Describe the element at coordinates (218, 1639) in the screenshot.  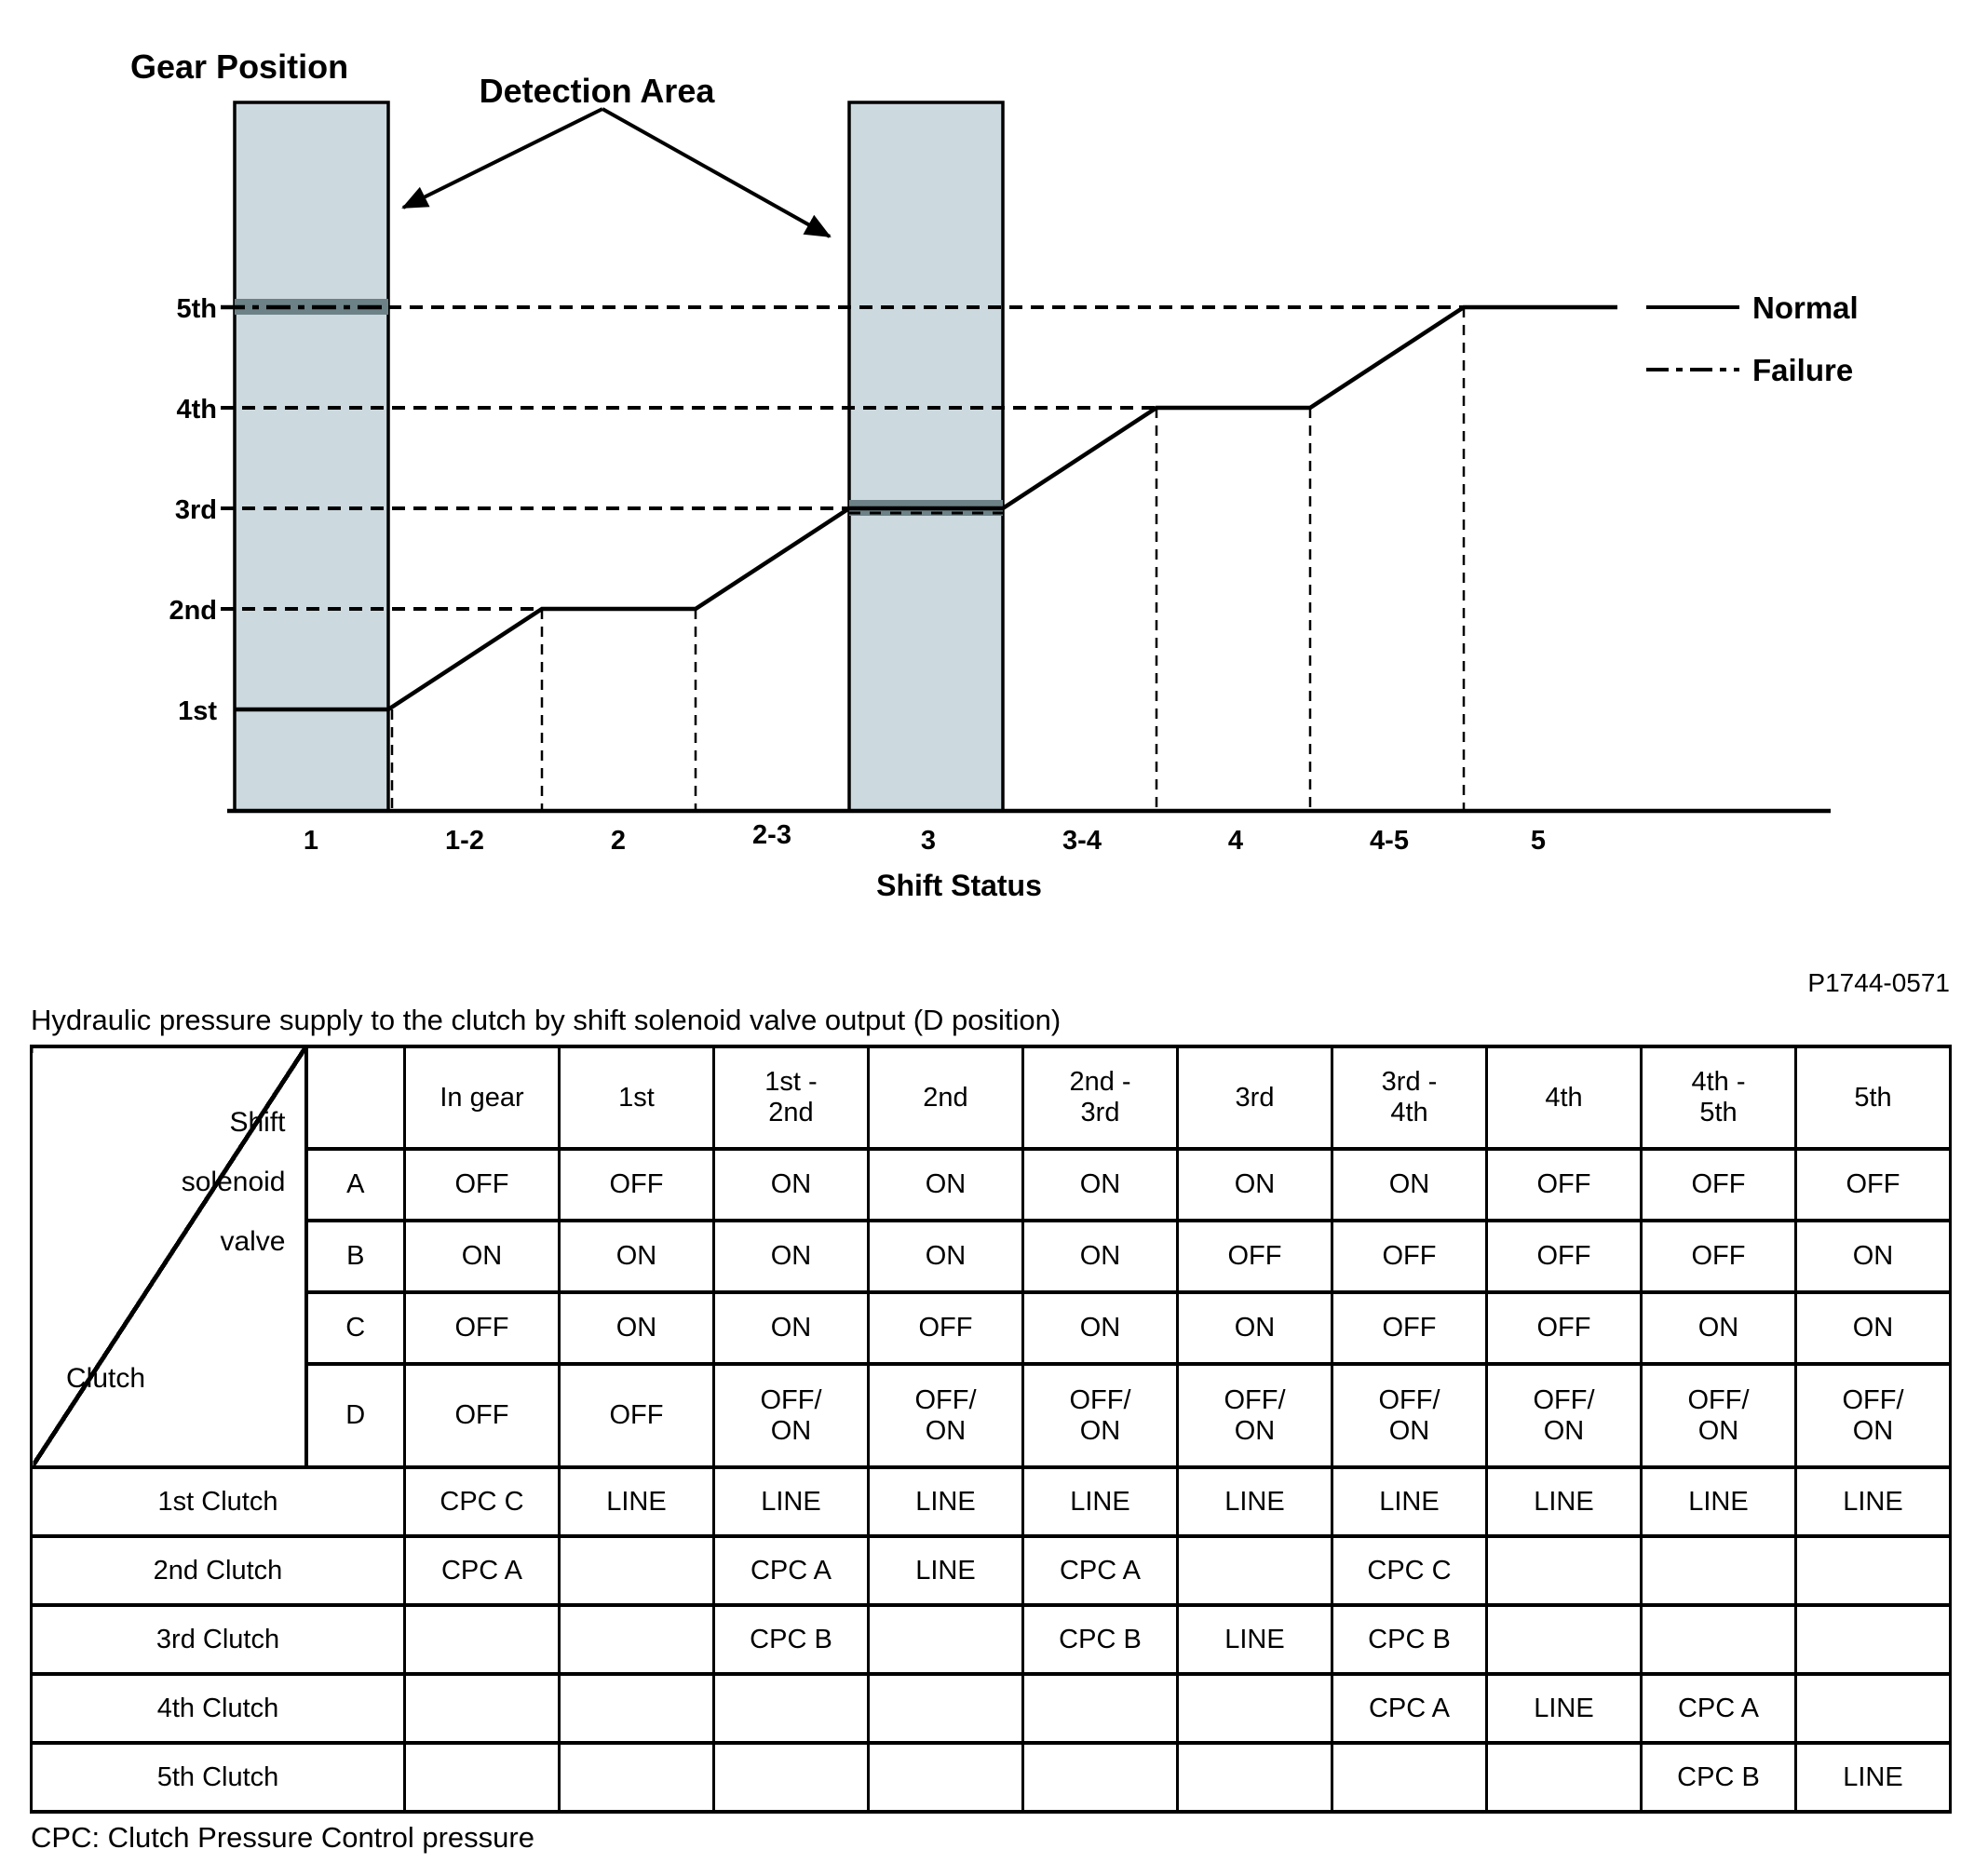
I see `clutch-row-label: 3rd Clutch` at that location.